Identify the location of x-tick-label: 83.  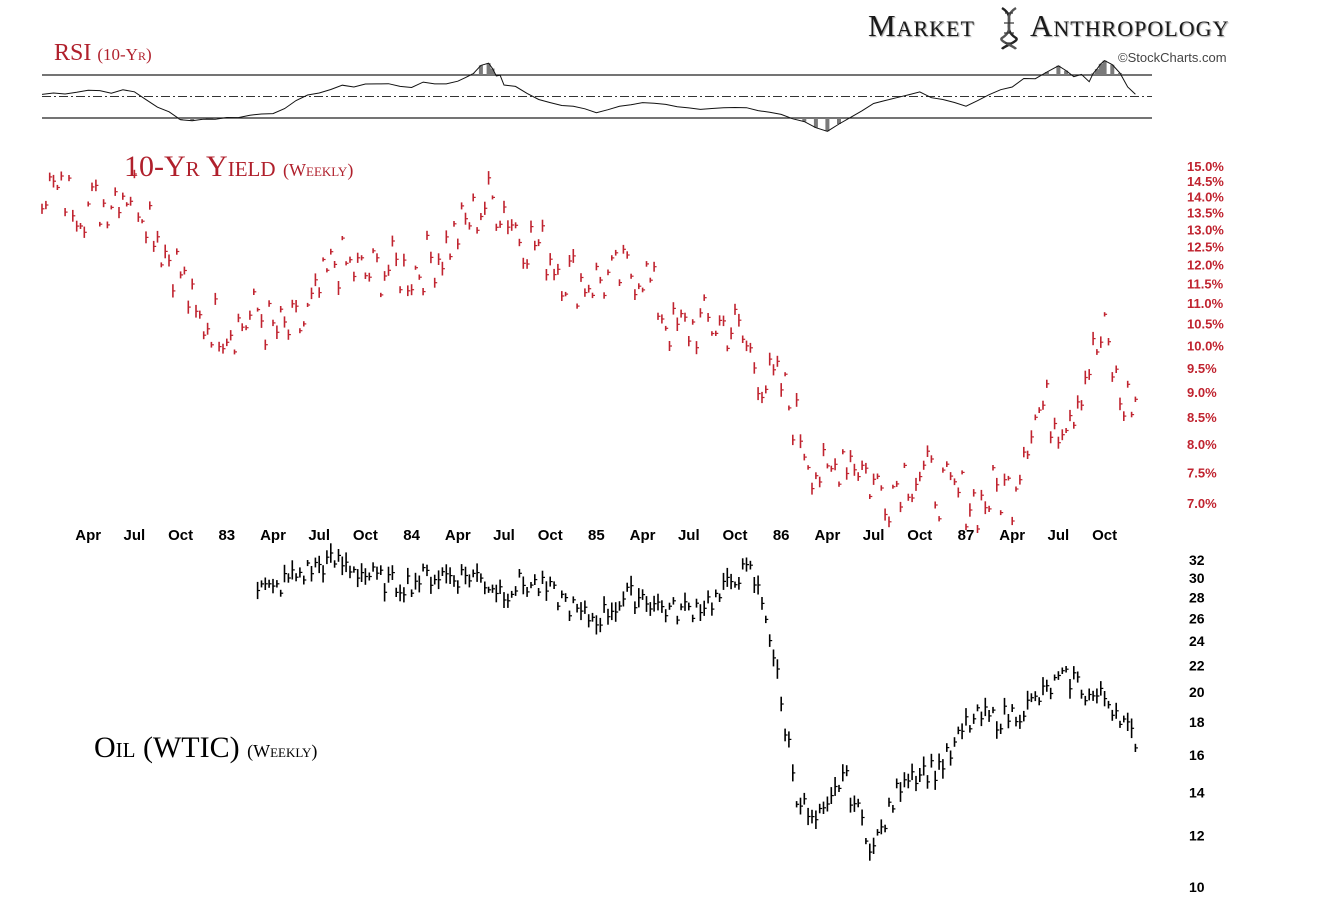
(226, 535).